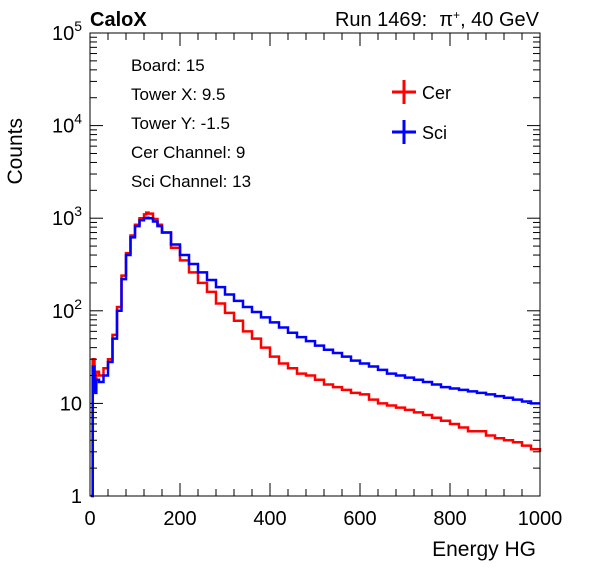 Image resolution: width=596 pixels, height=572 pixels. What do you see at coordinates (446, 20) in the screenshot?
I see `particle-symbol: π` at bounding box center [446, 20].